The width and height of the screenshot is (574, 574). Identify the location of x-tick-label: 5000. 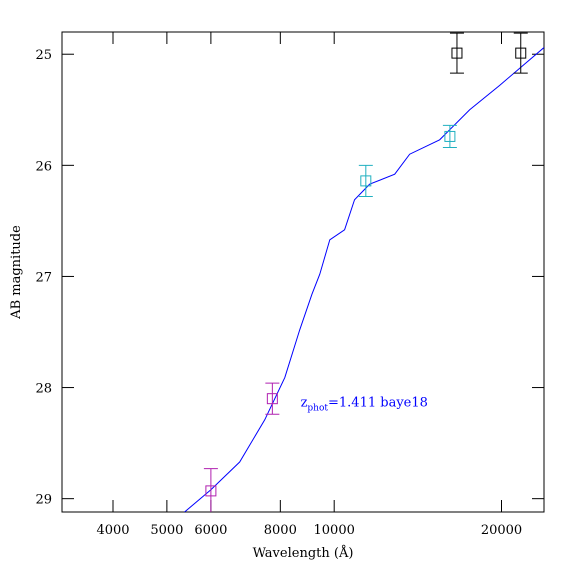
(166, 530).